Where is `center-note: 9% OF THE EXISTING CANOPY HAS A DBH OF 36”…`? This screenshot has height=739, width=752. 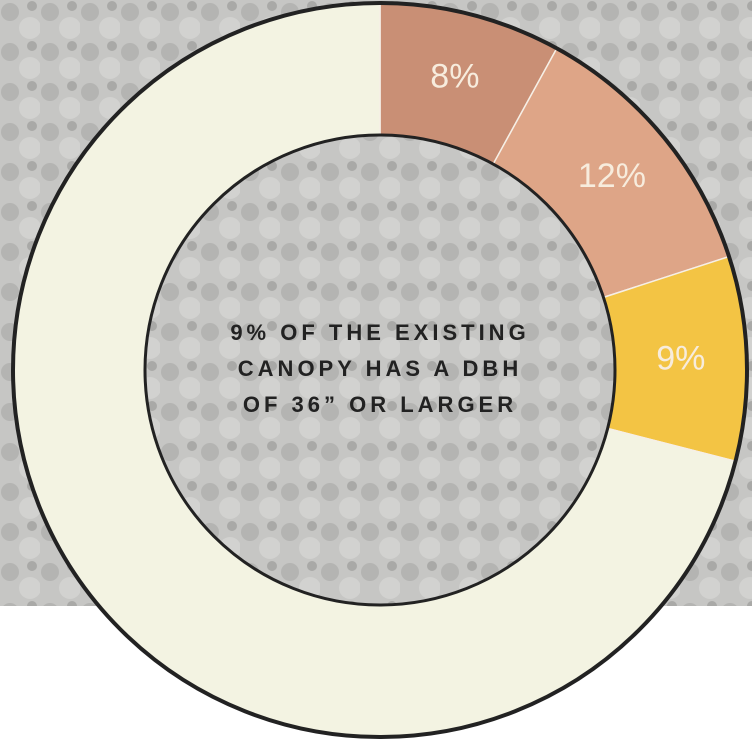
center-note: 9% OF THE EXISTING CANOPY HAS A DBH OF 36”… is located at coordinates (379, 368).